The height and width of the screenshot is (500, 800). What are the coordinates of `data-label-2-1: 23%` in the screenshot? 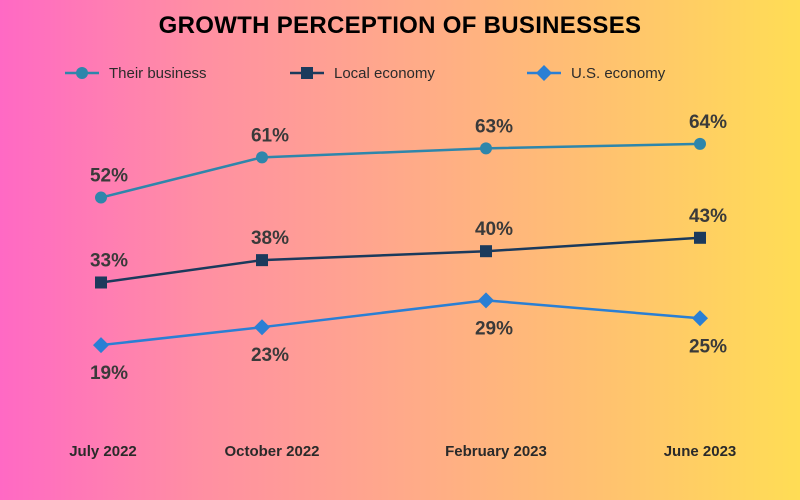 It's located at (270, 355).